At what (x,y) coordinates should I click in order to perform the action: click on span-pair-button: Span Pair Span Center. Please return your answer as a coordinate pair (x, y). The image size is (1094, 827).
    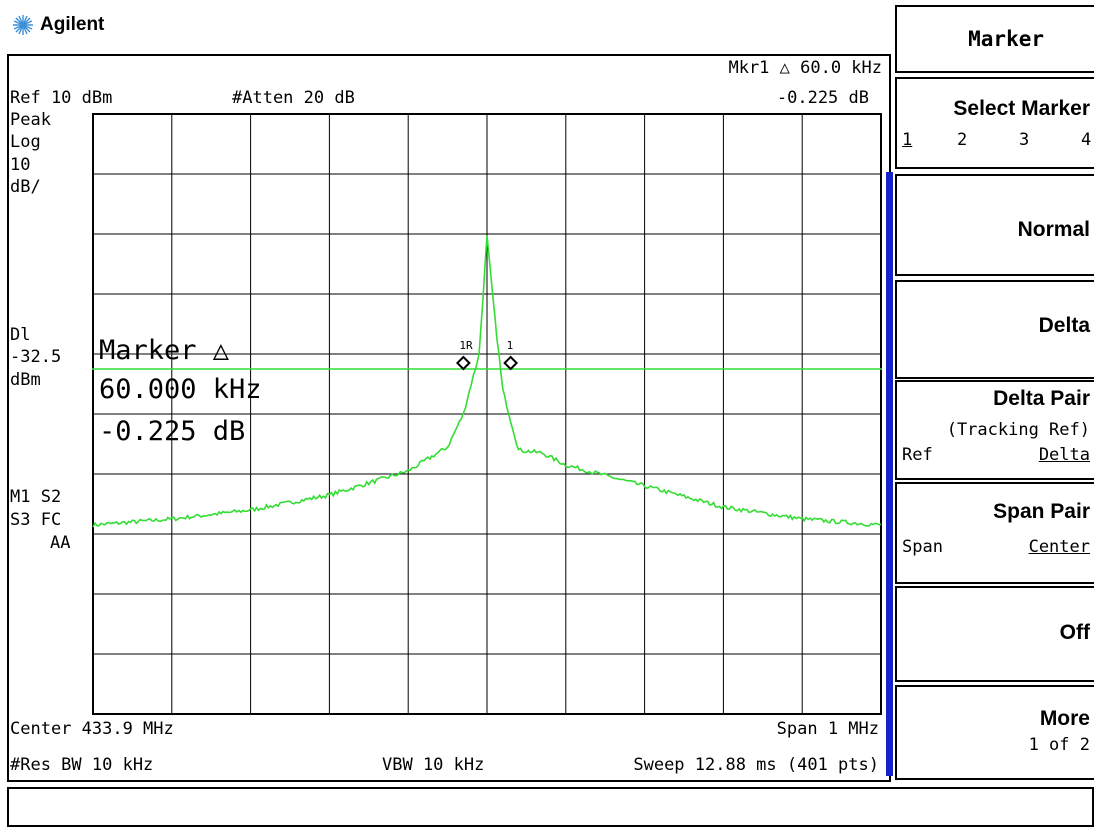
    Looking at the image, I should click on (994, 533).